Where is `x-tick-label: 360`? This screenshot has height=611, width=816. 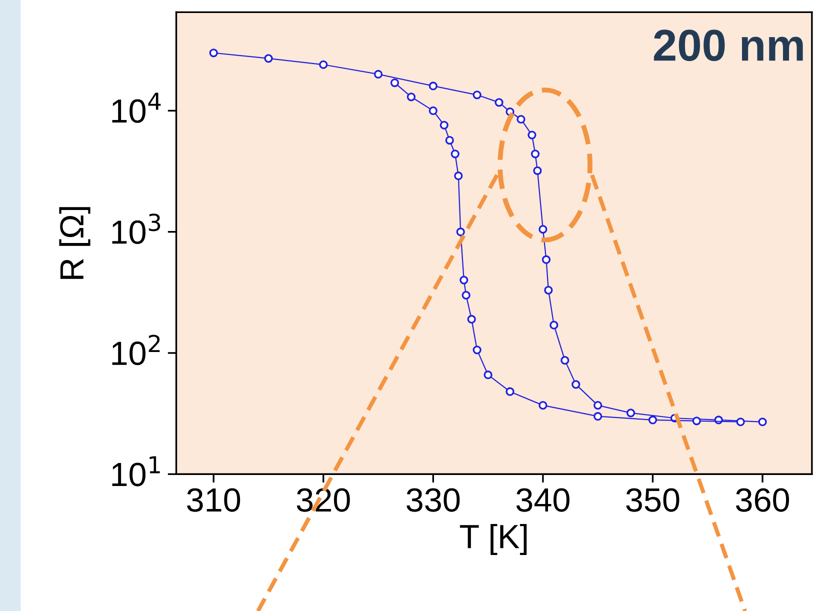 x-tick-label: 360 is located at coordinates (763, 500).